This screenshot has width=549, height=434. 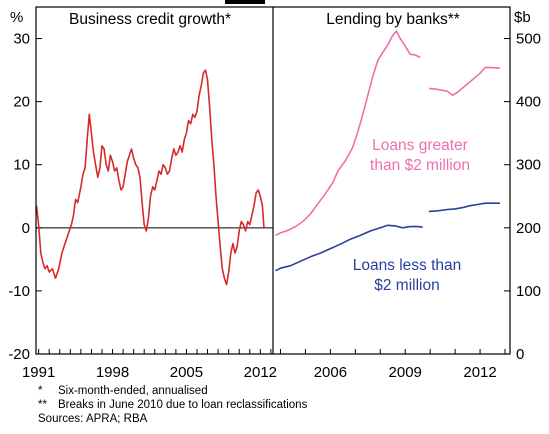 What do you see at coordinates (522, 17) in the screenshot?
I see `right-unit-label: $b` at bounding box center [522, 17].